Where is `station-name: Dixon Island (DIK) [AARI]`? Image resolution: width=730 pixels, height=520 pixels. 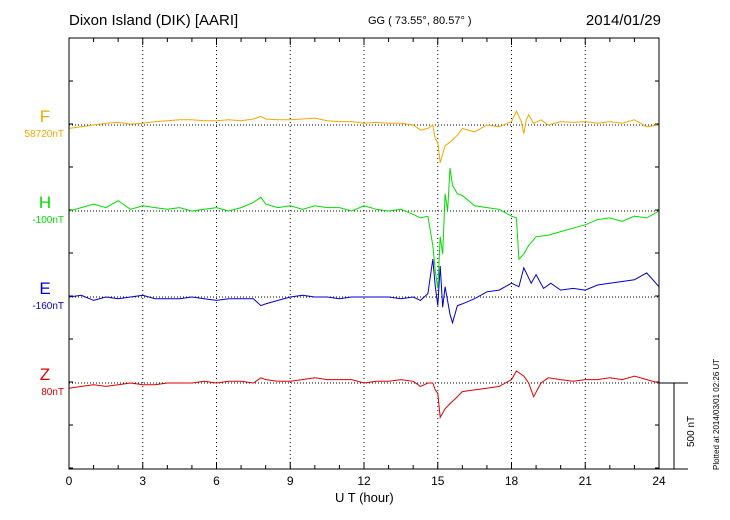
station-name: Dixon Island (DIK) [AARI] is located at coordinates (154, 20).